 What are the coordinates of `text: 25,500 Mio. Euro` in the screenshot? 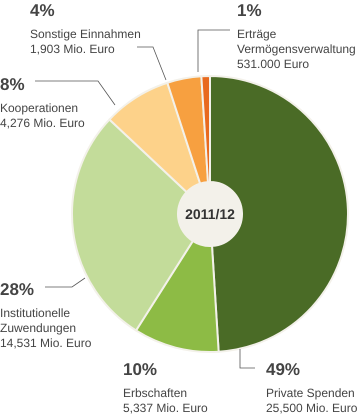 It's located at (312, 407).